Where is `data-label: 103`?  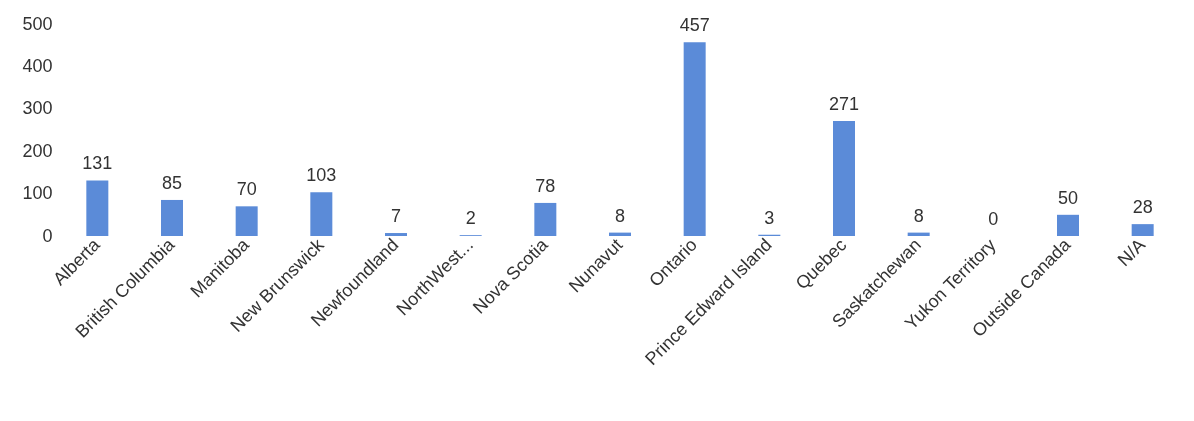 data-label: 103 is located at coordinates (321, 175).